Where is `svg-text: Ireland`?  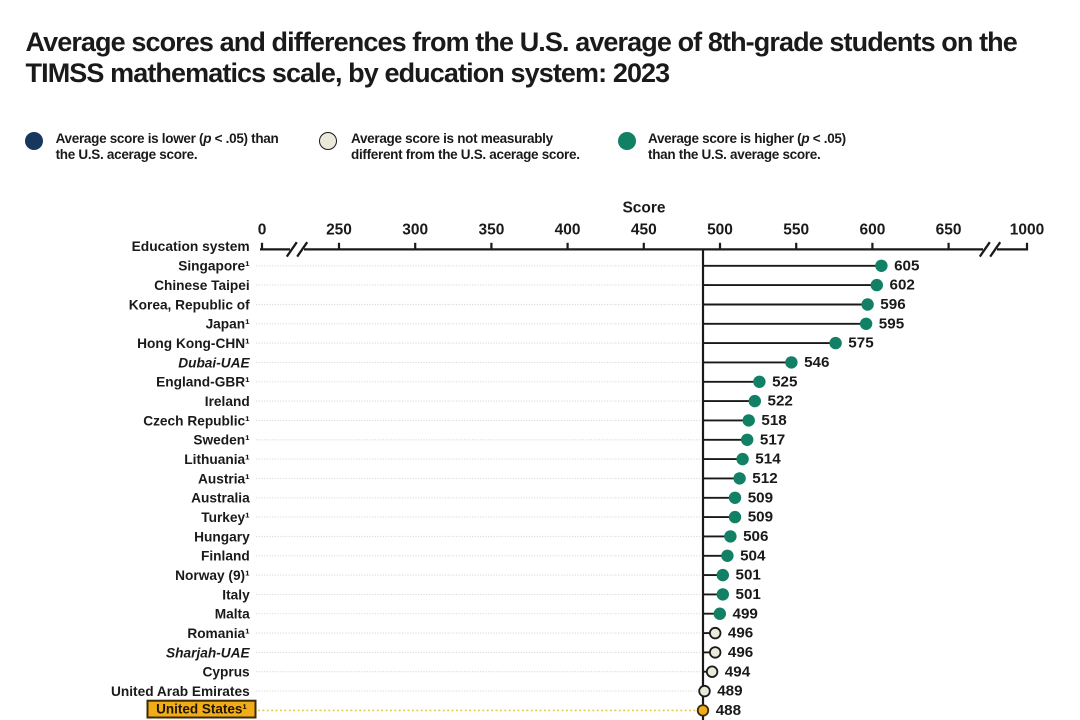 svg-text: Ireland is located at coordinates (227, 401).